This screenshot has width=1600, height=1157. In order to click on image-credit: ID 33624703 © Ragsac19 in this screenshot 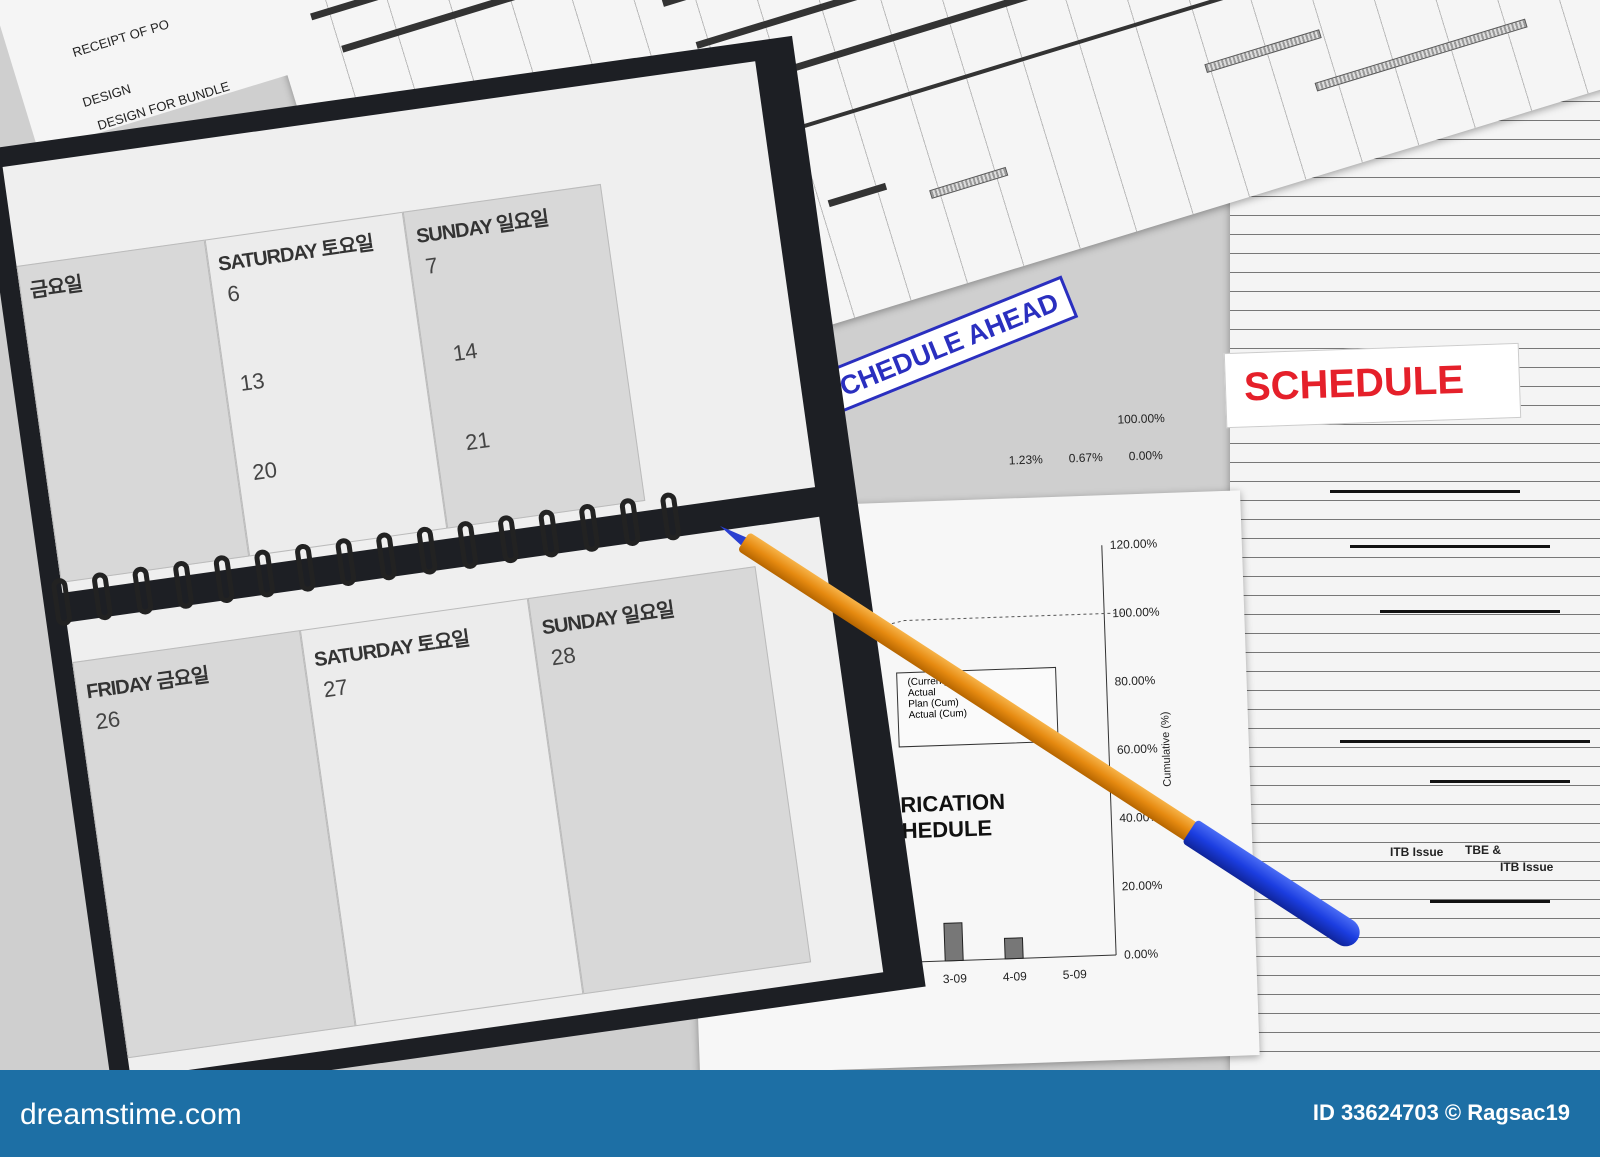, I will do `click(1441, 1112)`.